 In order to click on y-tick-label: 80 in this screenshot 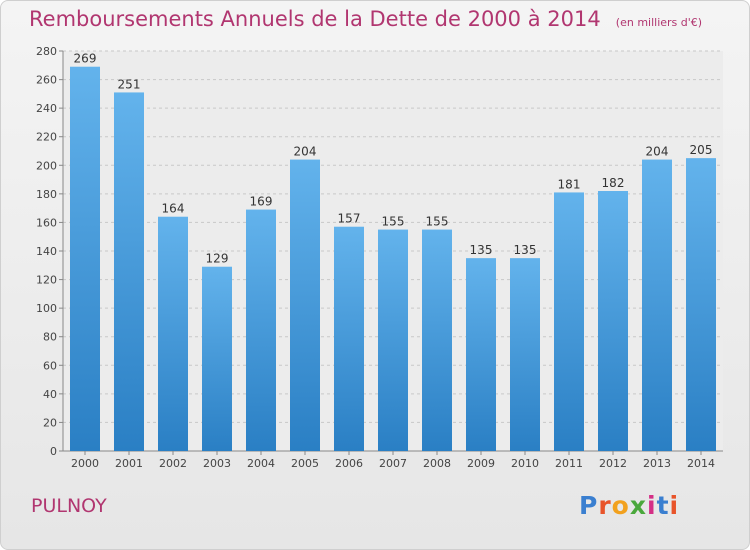, I will do `click(50, 337)`.